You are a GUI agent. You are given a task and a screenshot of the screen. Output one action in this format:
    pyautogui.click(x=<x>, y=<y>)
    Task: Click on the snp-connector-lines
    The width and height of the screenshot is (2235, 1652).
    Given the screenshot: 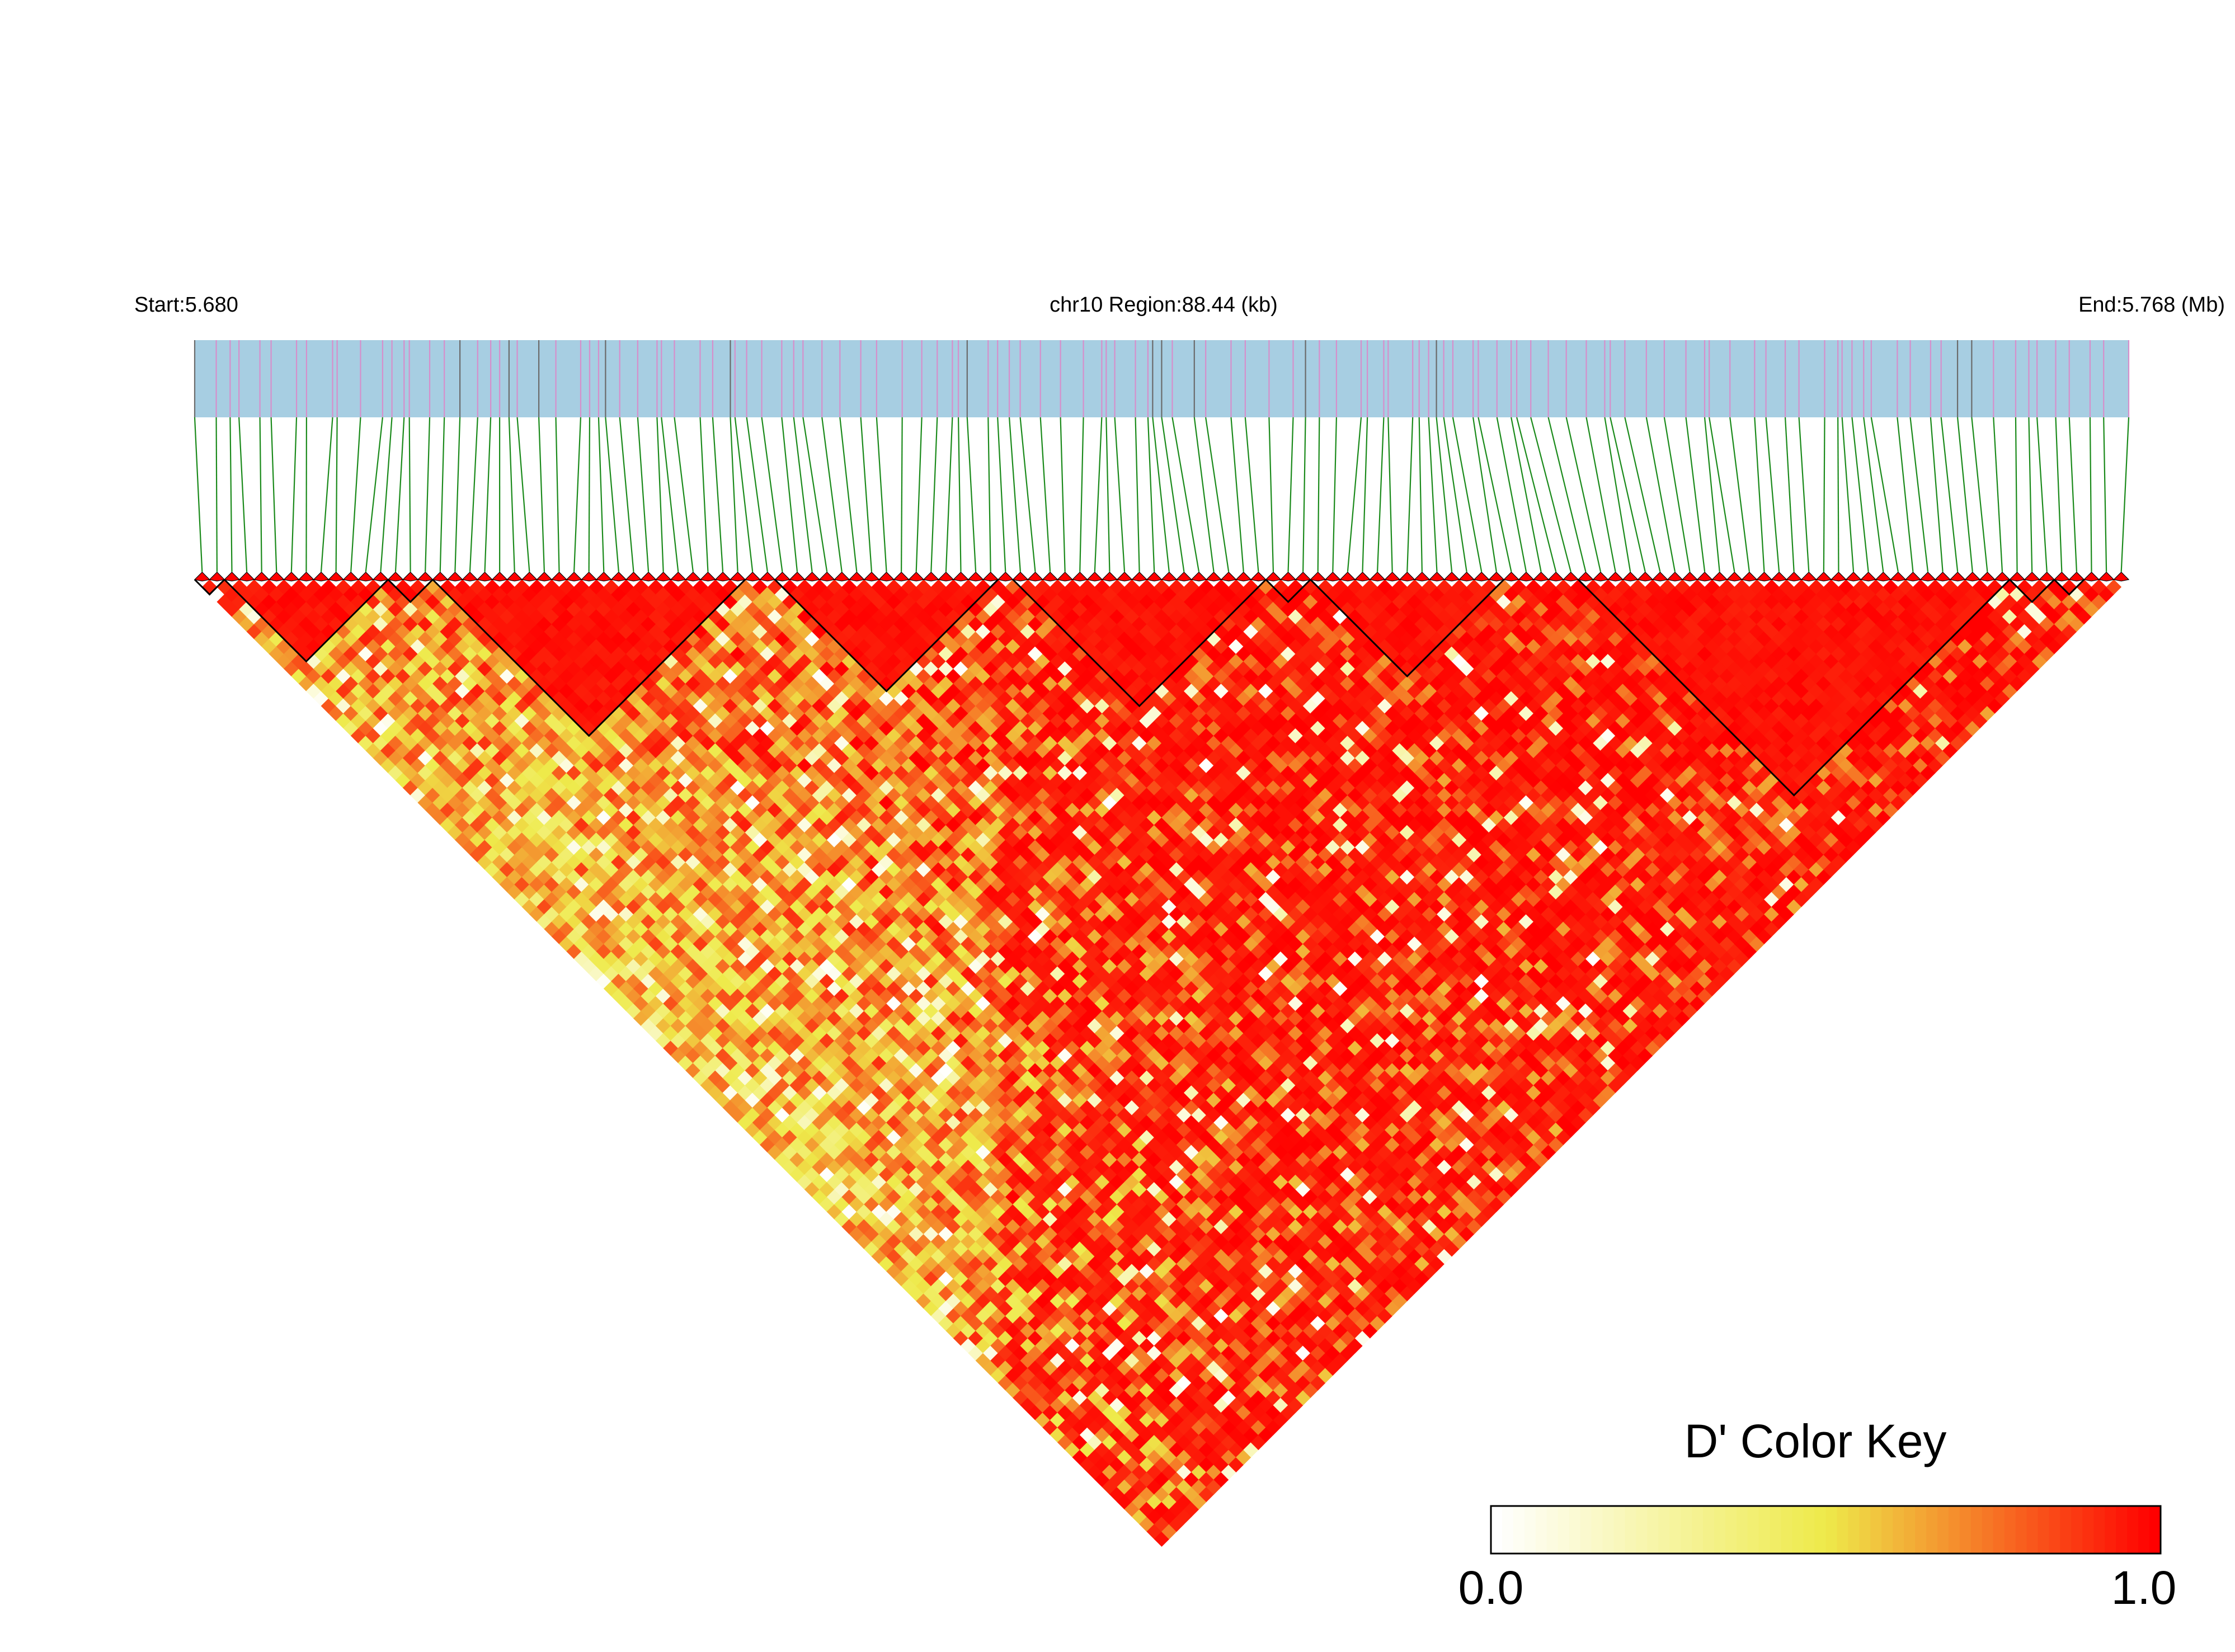 What is the action you would take?
    pyautogui.click(x=1162, y=495)
    